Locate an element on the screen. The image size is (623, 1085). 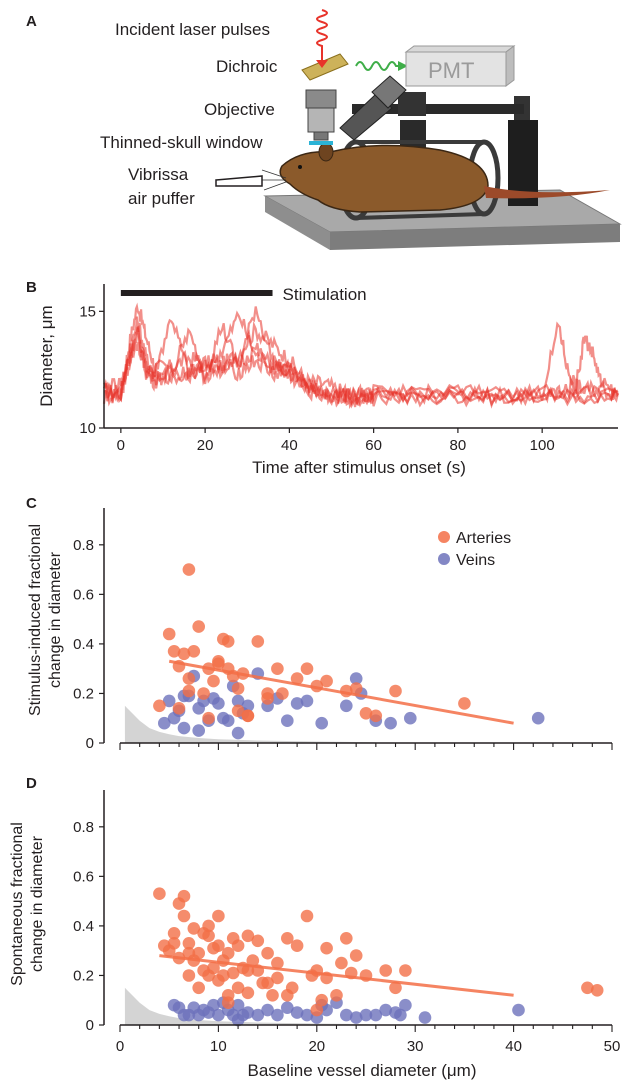
y-tick-label: 0 is located at coordinates (90, 743).